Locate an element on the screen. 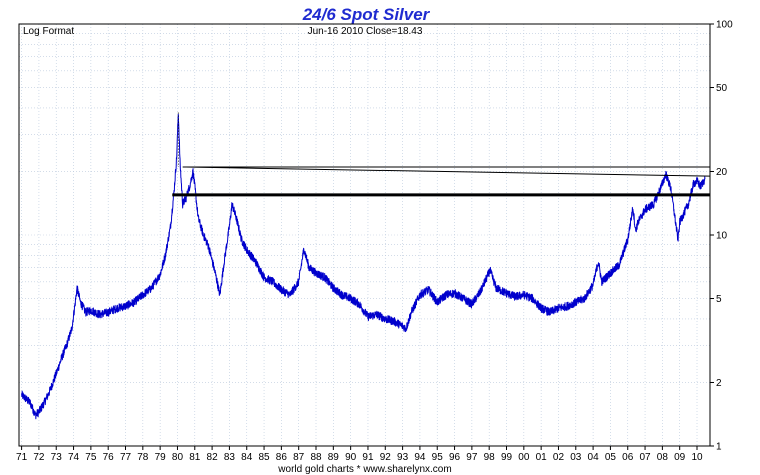 The height and width of the screenshot is (475, 760). x-tick-label: 74 is located at coordinates (74, 457).